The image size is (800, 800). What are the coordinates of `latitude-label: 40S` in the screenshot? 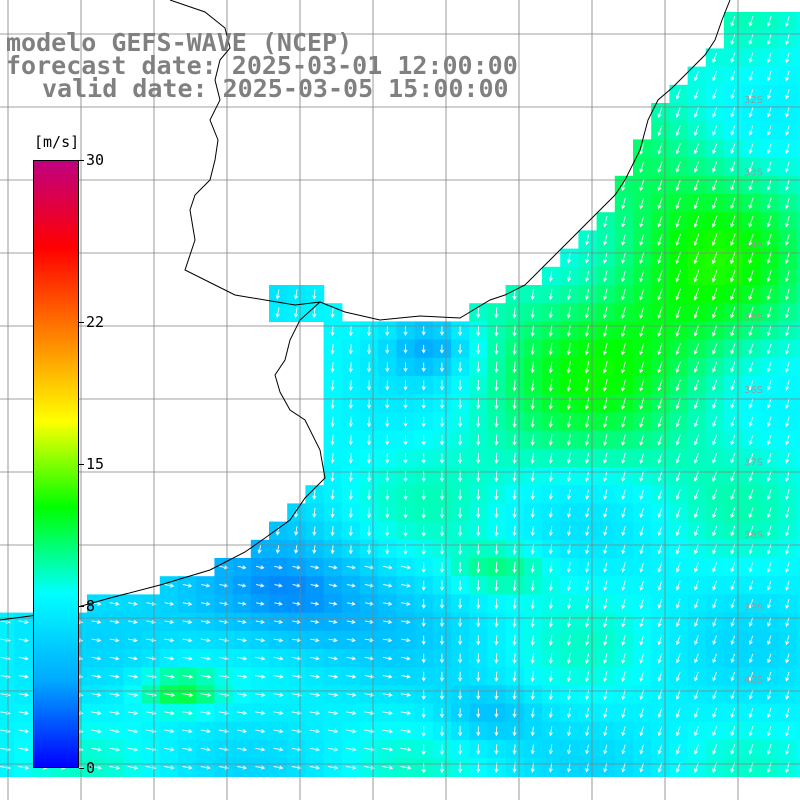 It's located at (753, 680).